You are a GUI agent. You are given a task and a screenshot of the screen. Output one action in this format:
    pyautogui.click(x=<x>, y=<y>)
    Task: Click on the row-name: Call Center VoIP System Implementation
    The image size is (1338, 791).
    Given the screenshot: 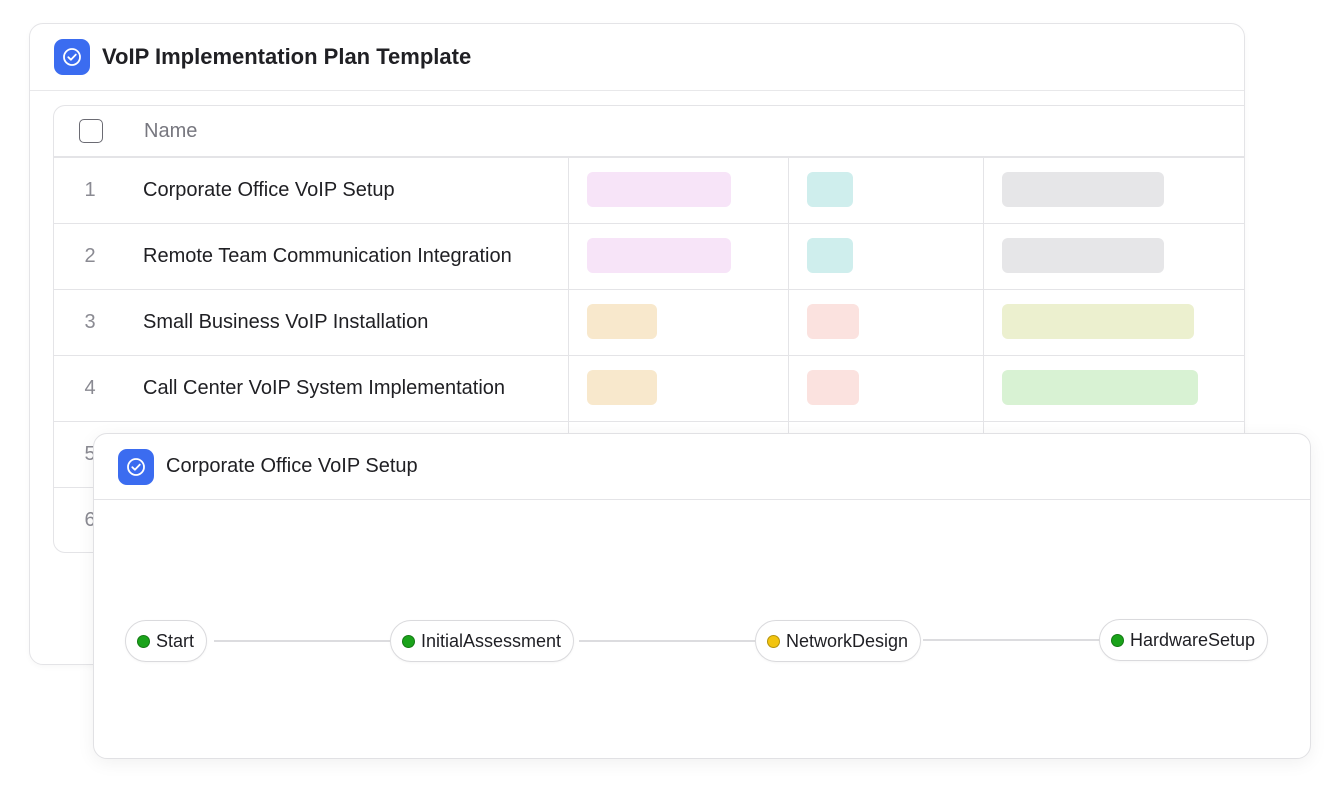 What is the action you would take?
    pyautogui.click(x=324, y=388)
    